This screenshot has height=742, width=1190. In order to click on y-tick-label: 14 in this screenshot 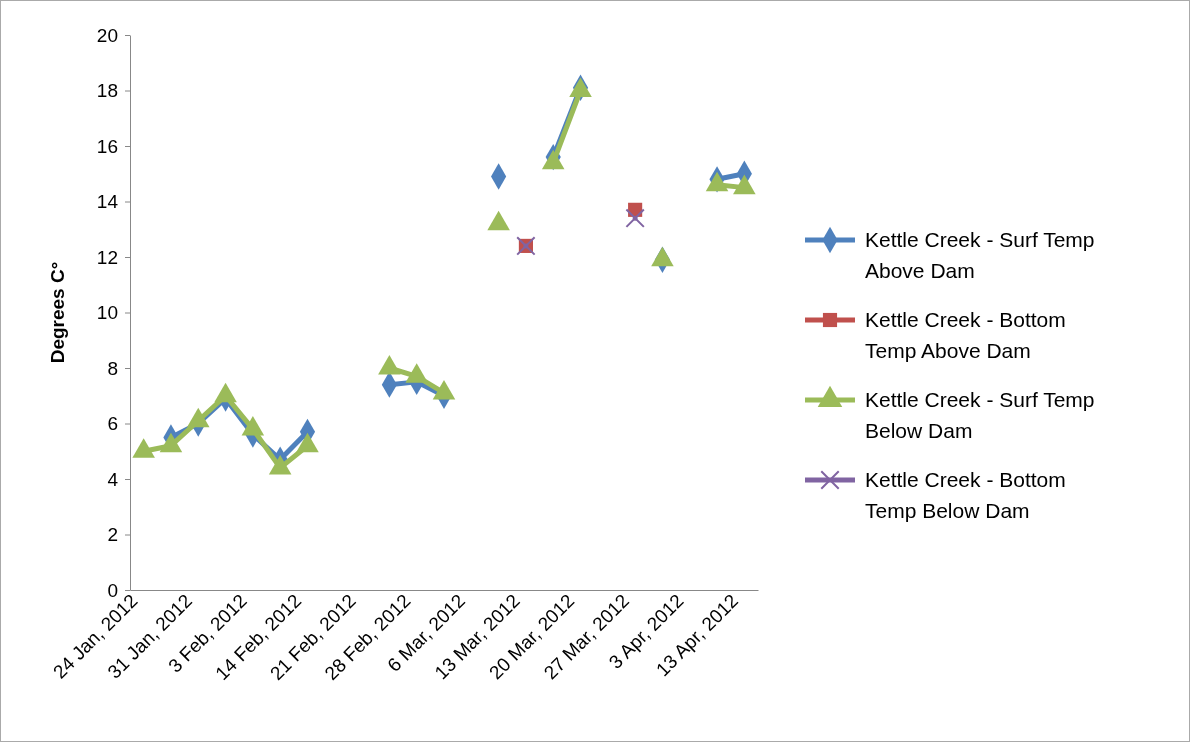, I will do `click(107, 202)`.